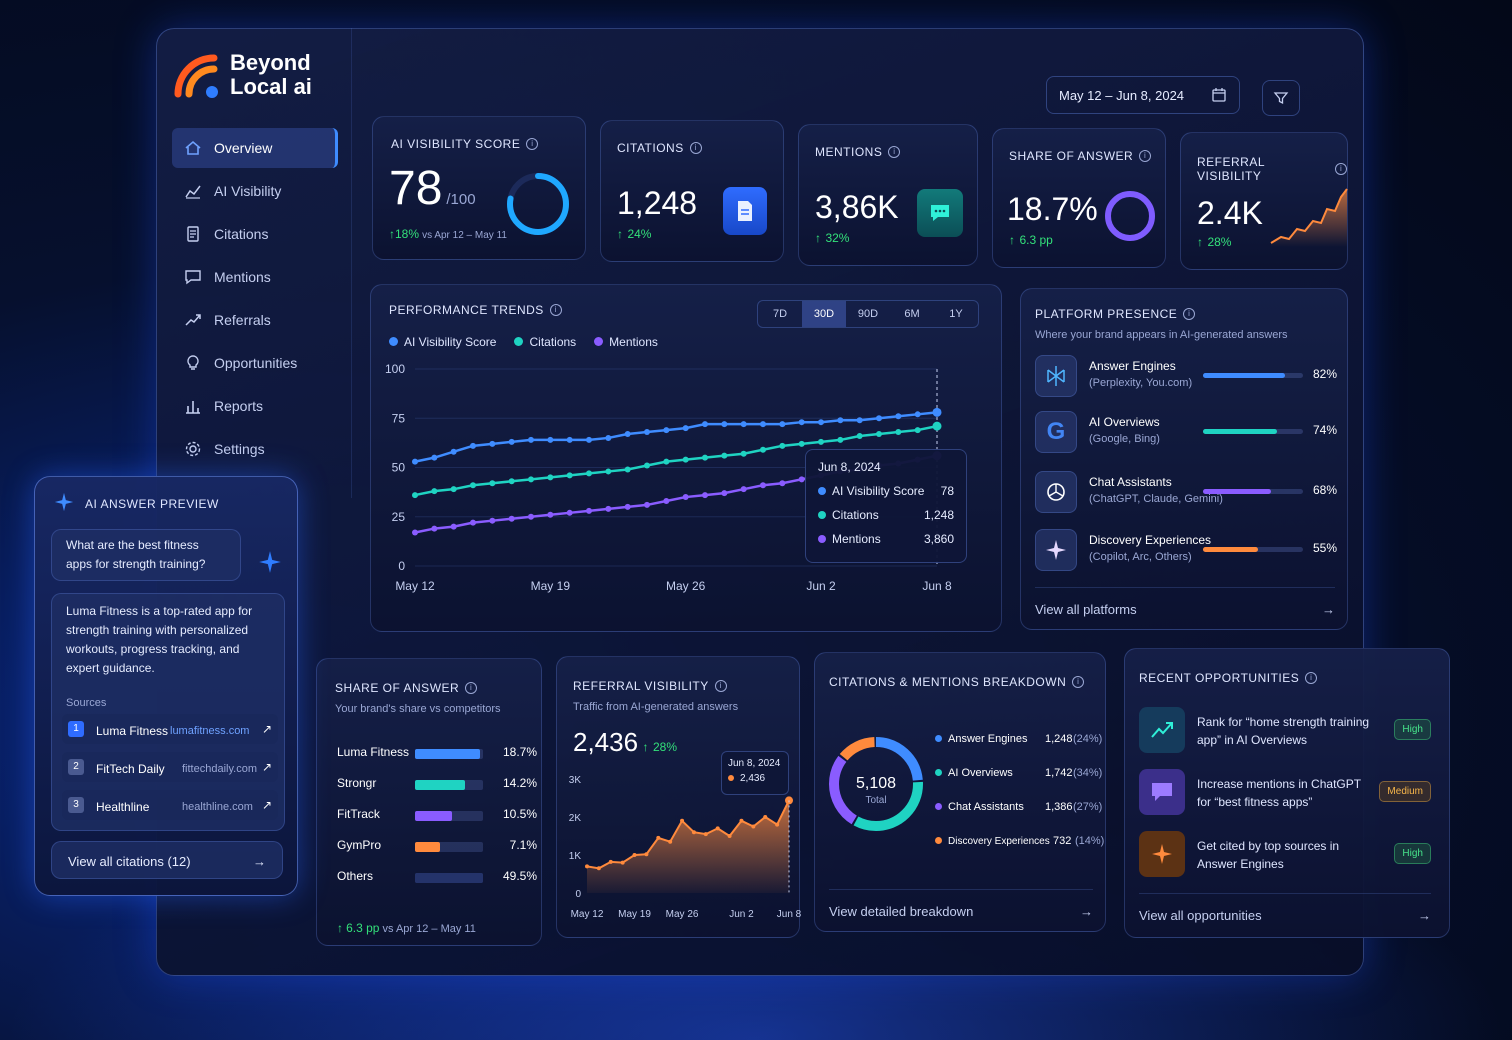 The width and height of the screenshot is (1512, 1040). Describe the element at coordinates (1185, 602) in the screenshot. I see `view-all-platforms-link: View all platforms →` at that location.